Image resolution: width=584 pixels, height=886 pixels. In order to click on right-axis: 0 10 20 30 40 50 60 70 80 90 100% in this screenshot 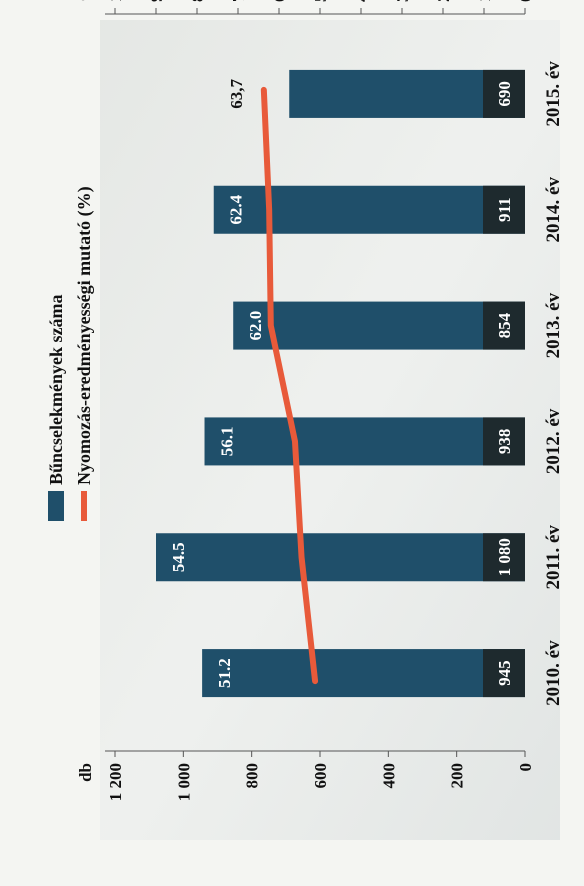, I will do `click(305, 7)`.